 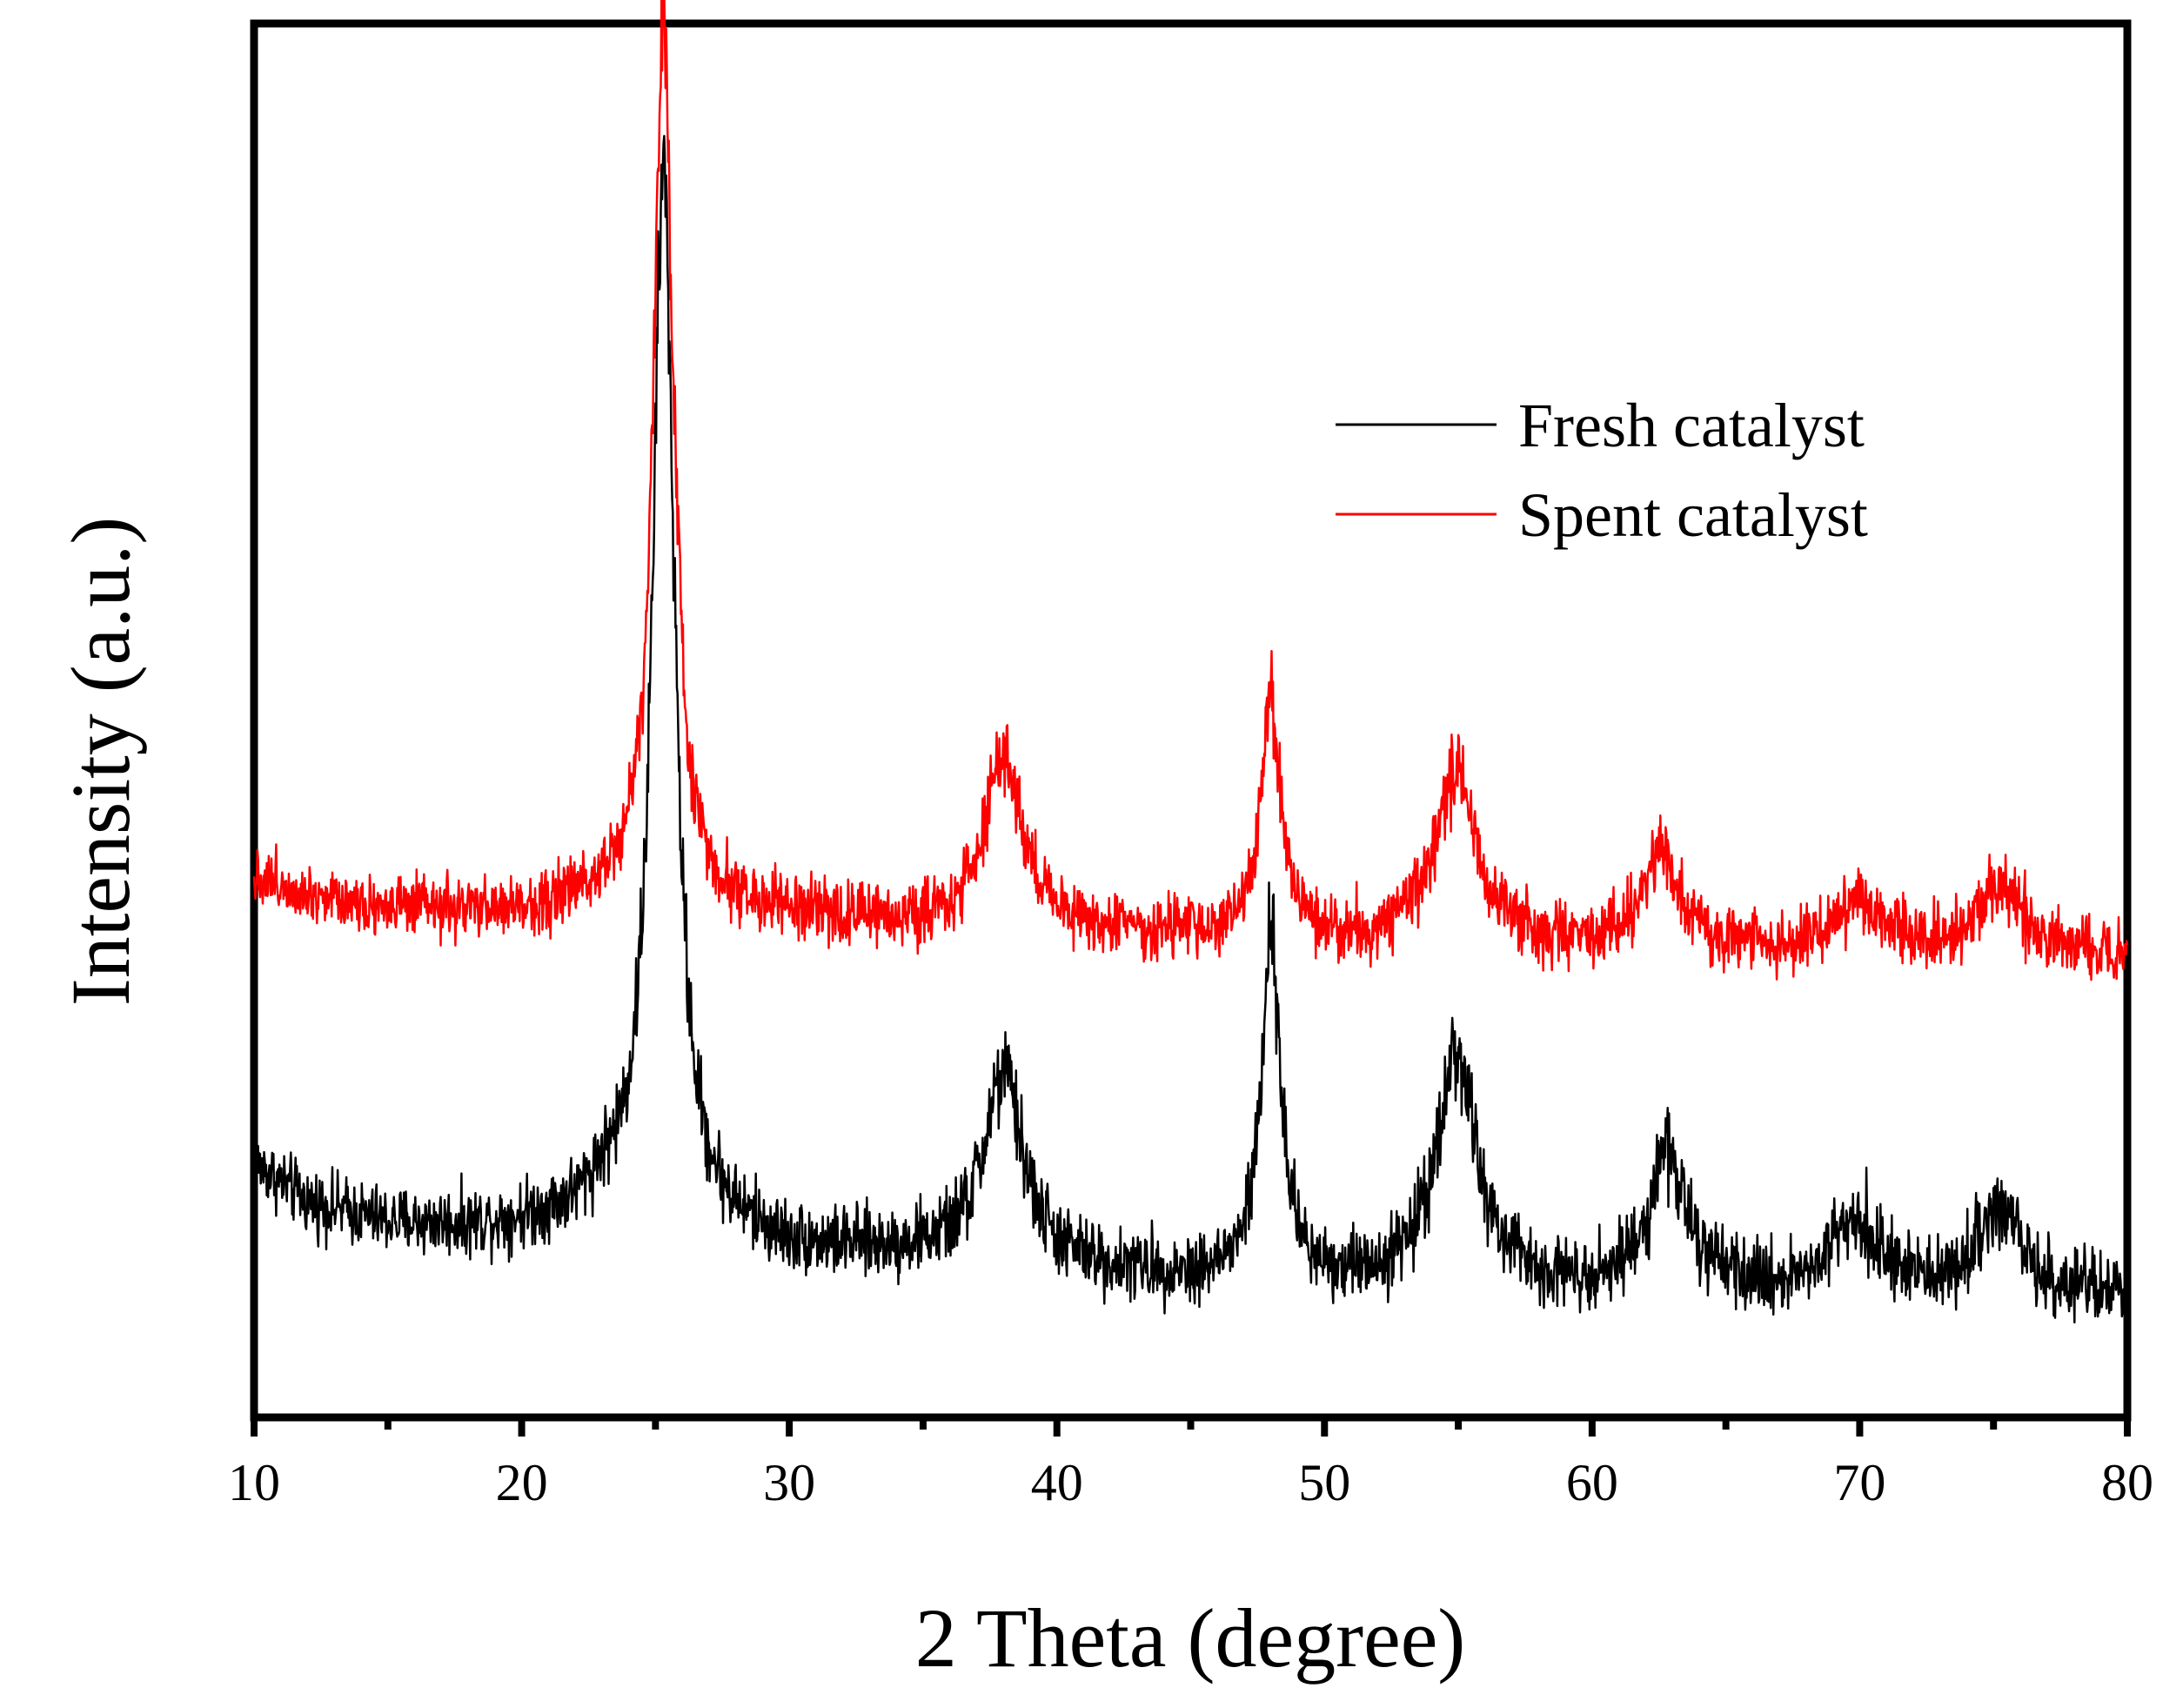 I want to click on x-tick-label: 70, so click(x=1859, y=1482).